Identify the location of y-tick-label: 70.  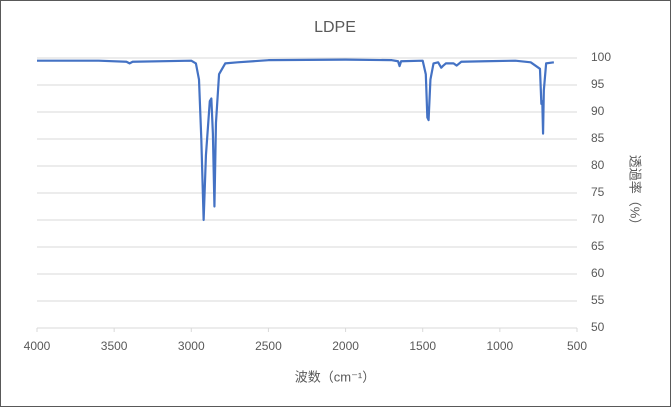
(598, 219).